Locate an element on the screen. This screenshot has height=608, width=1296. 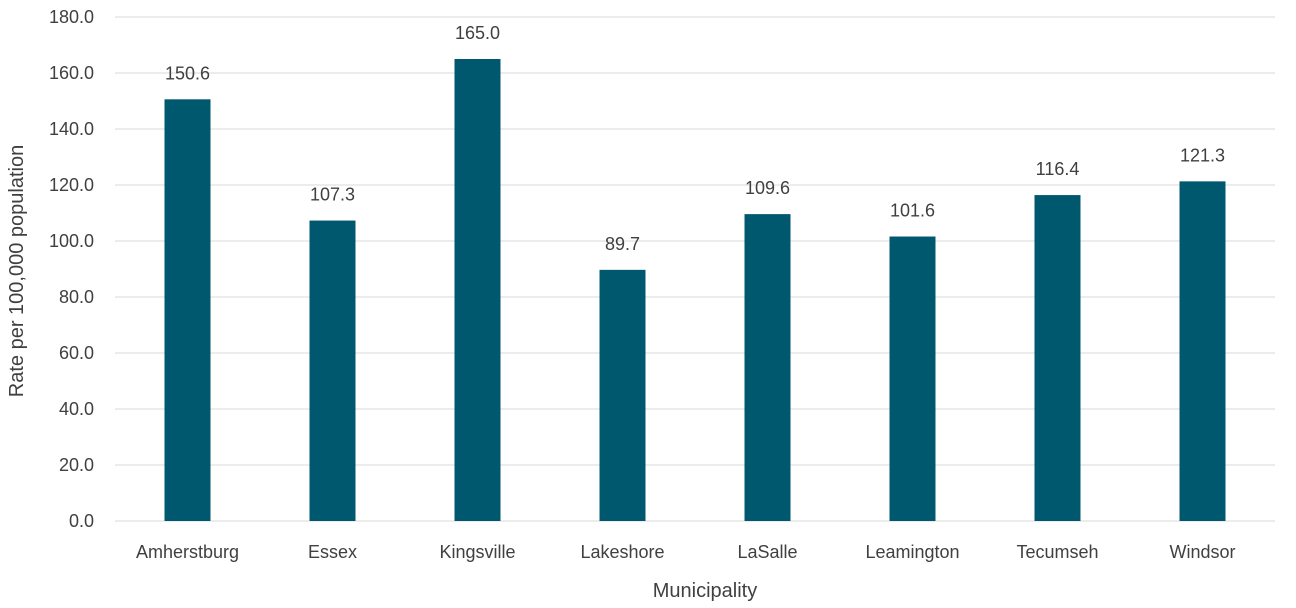
data-label: 89.7 is located at coordinates (622, 244).